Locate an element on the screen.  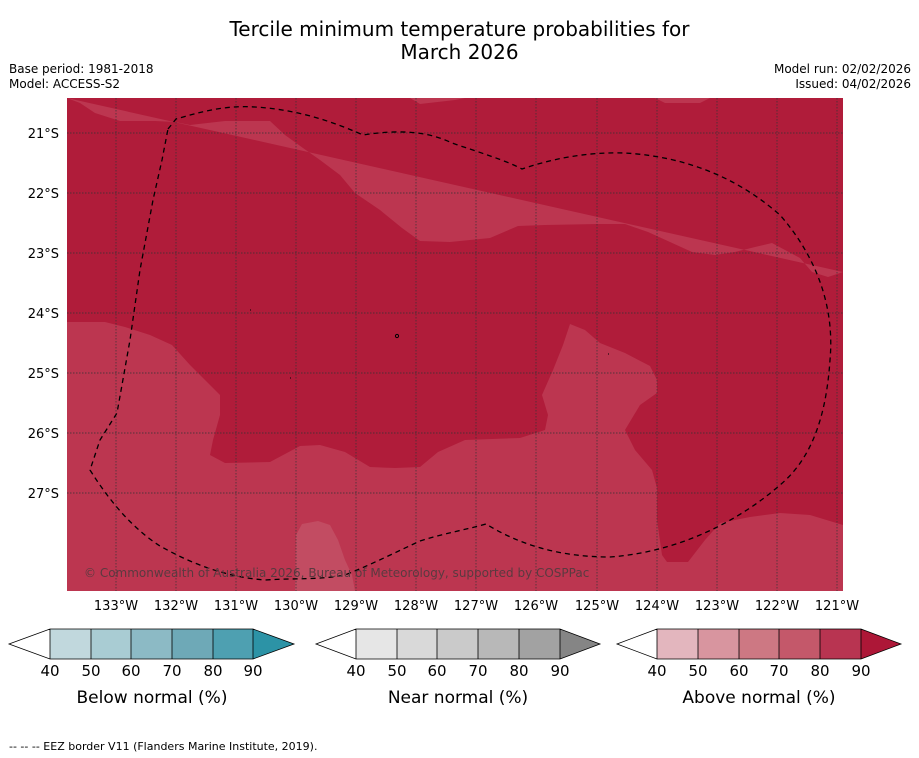
lon-label: 128°W is located at coordinates (416, 606).